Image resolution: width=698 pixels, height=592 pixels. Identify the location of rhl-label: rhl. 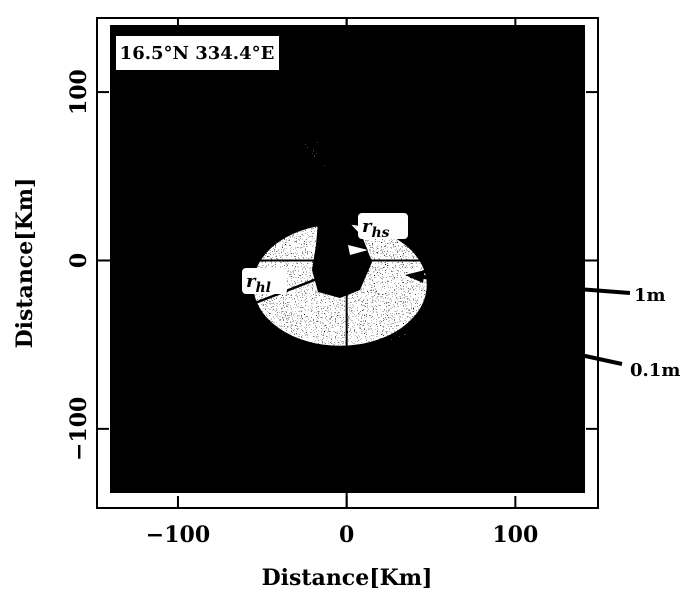
(258, 283).